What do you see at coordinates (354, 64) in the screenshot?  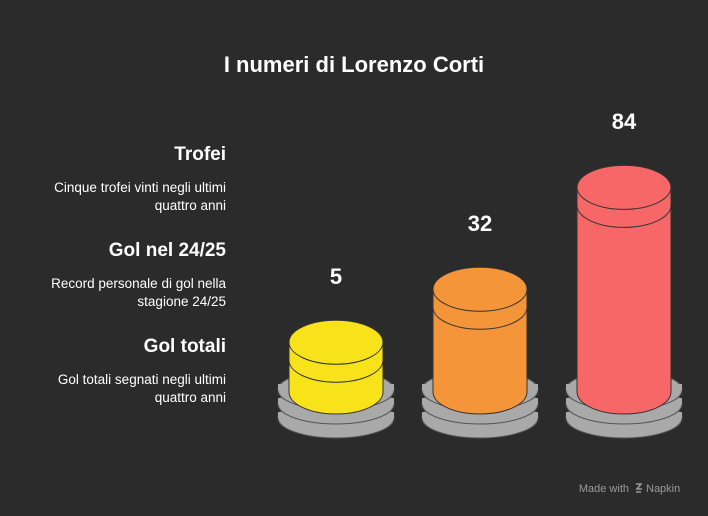 I see `chart-title: I numeri di Lorenzo Corti` at bounding box center [354, 64].